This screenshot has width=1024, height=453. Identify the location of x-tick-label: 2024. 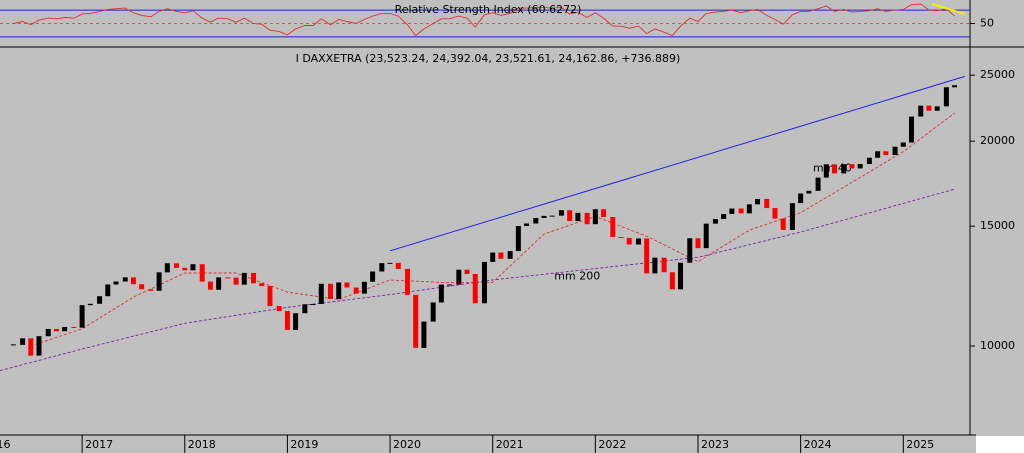
(818, 444).